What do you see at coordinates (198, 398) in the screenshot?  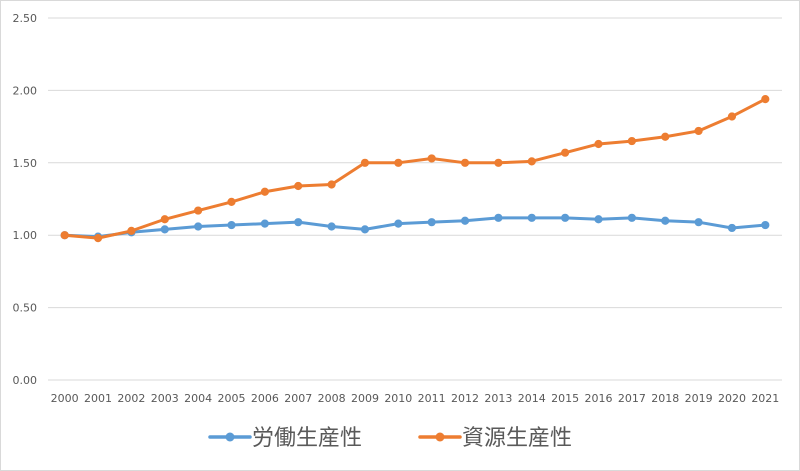 I see `x-tick-label: 2004` at bounding box center [198, 398].